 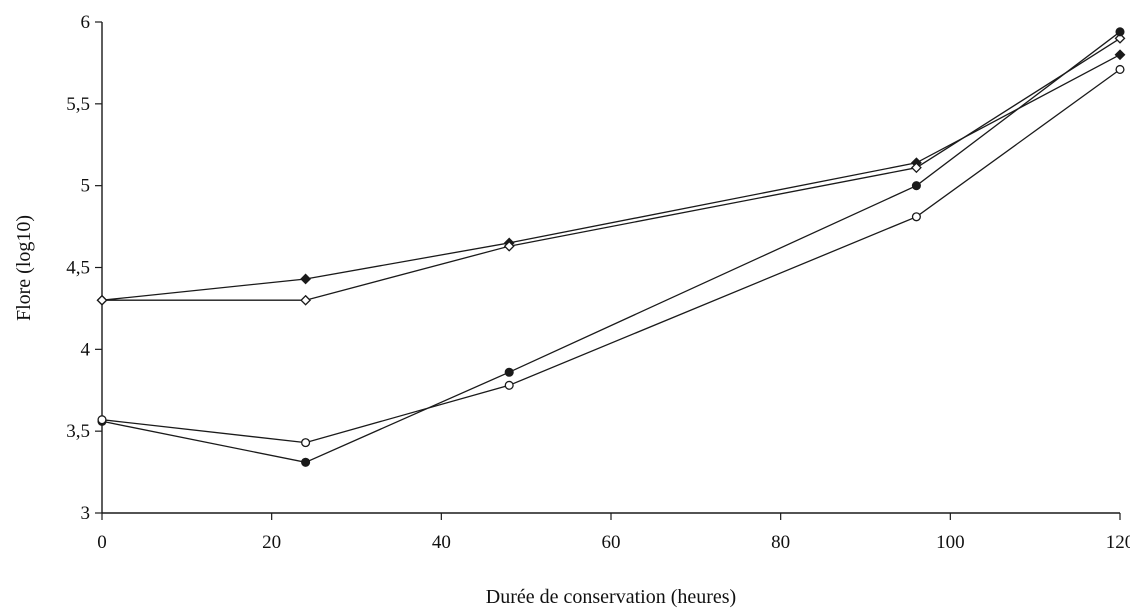 I want to click on x-axis-title: Durée de conservation (heures), so click(x=611, y=597).